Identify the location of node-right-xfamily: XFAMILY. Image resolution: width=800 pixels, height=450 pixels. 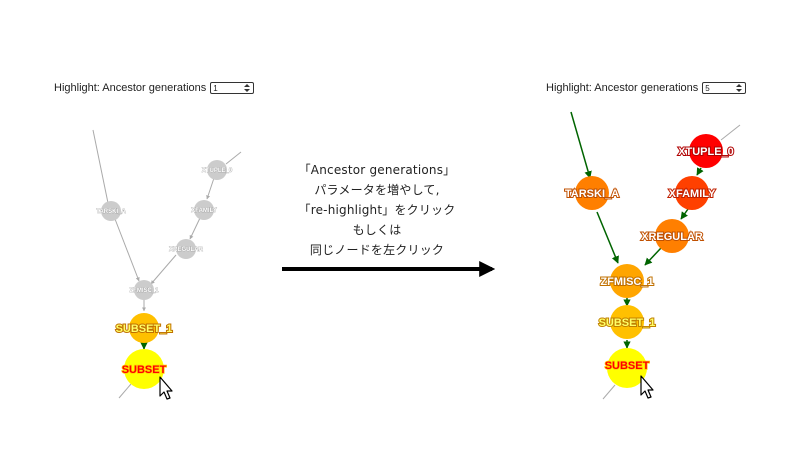
(692, 193).